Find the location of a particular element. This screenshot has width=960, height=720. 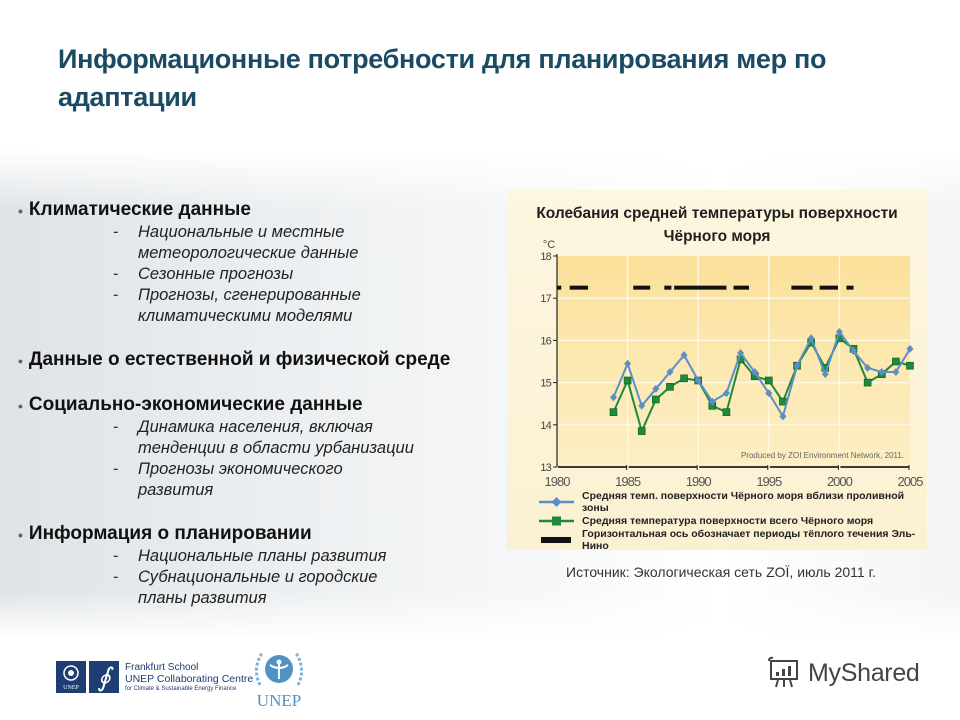

green-square-line-icon is located at coordinates (556, 521).